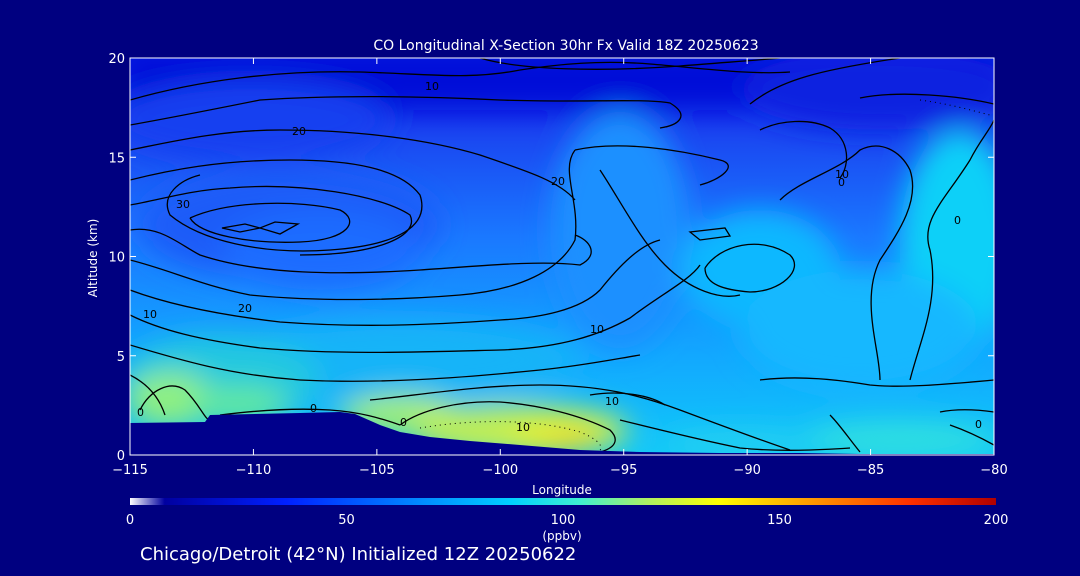  What do you see at coordinates (623, 470) in the screenshot?
I see `x-tick-label: −95` at bounding box center [623, 470].